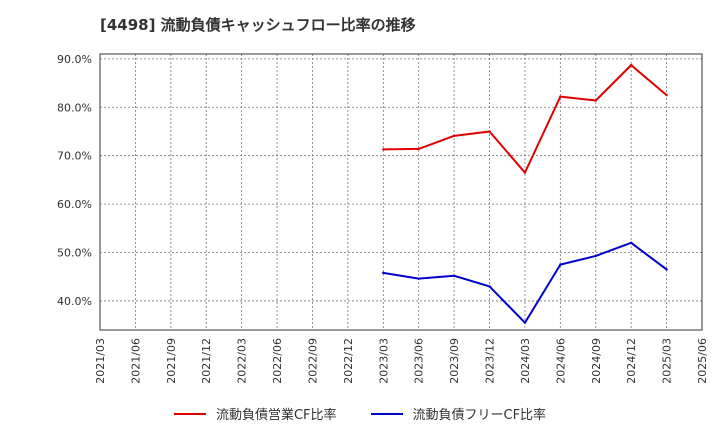 Image resolution: width=720 pixels, height=440 pixels. I want to click on y-tick-label: 50.0%, so click(74, 253).